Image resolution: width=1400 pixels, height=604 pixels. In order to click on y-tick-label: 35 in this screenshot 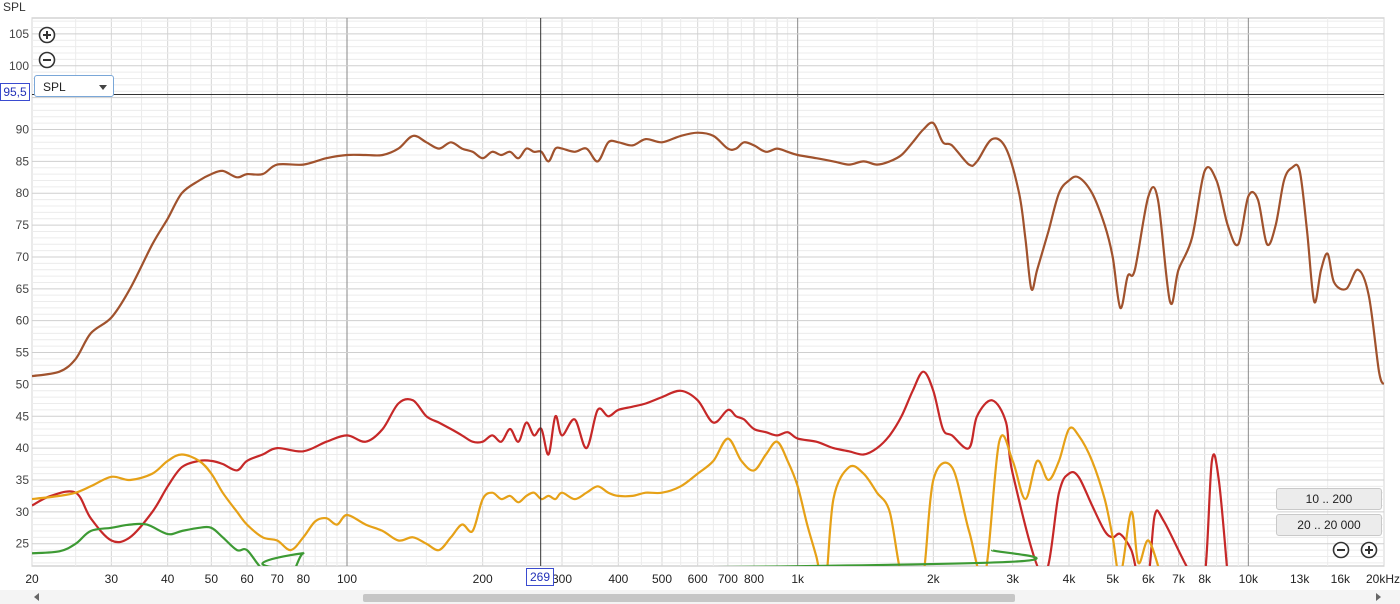, I will do `click(23, 480)`.